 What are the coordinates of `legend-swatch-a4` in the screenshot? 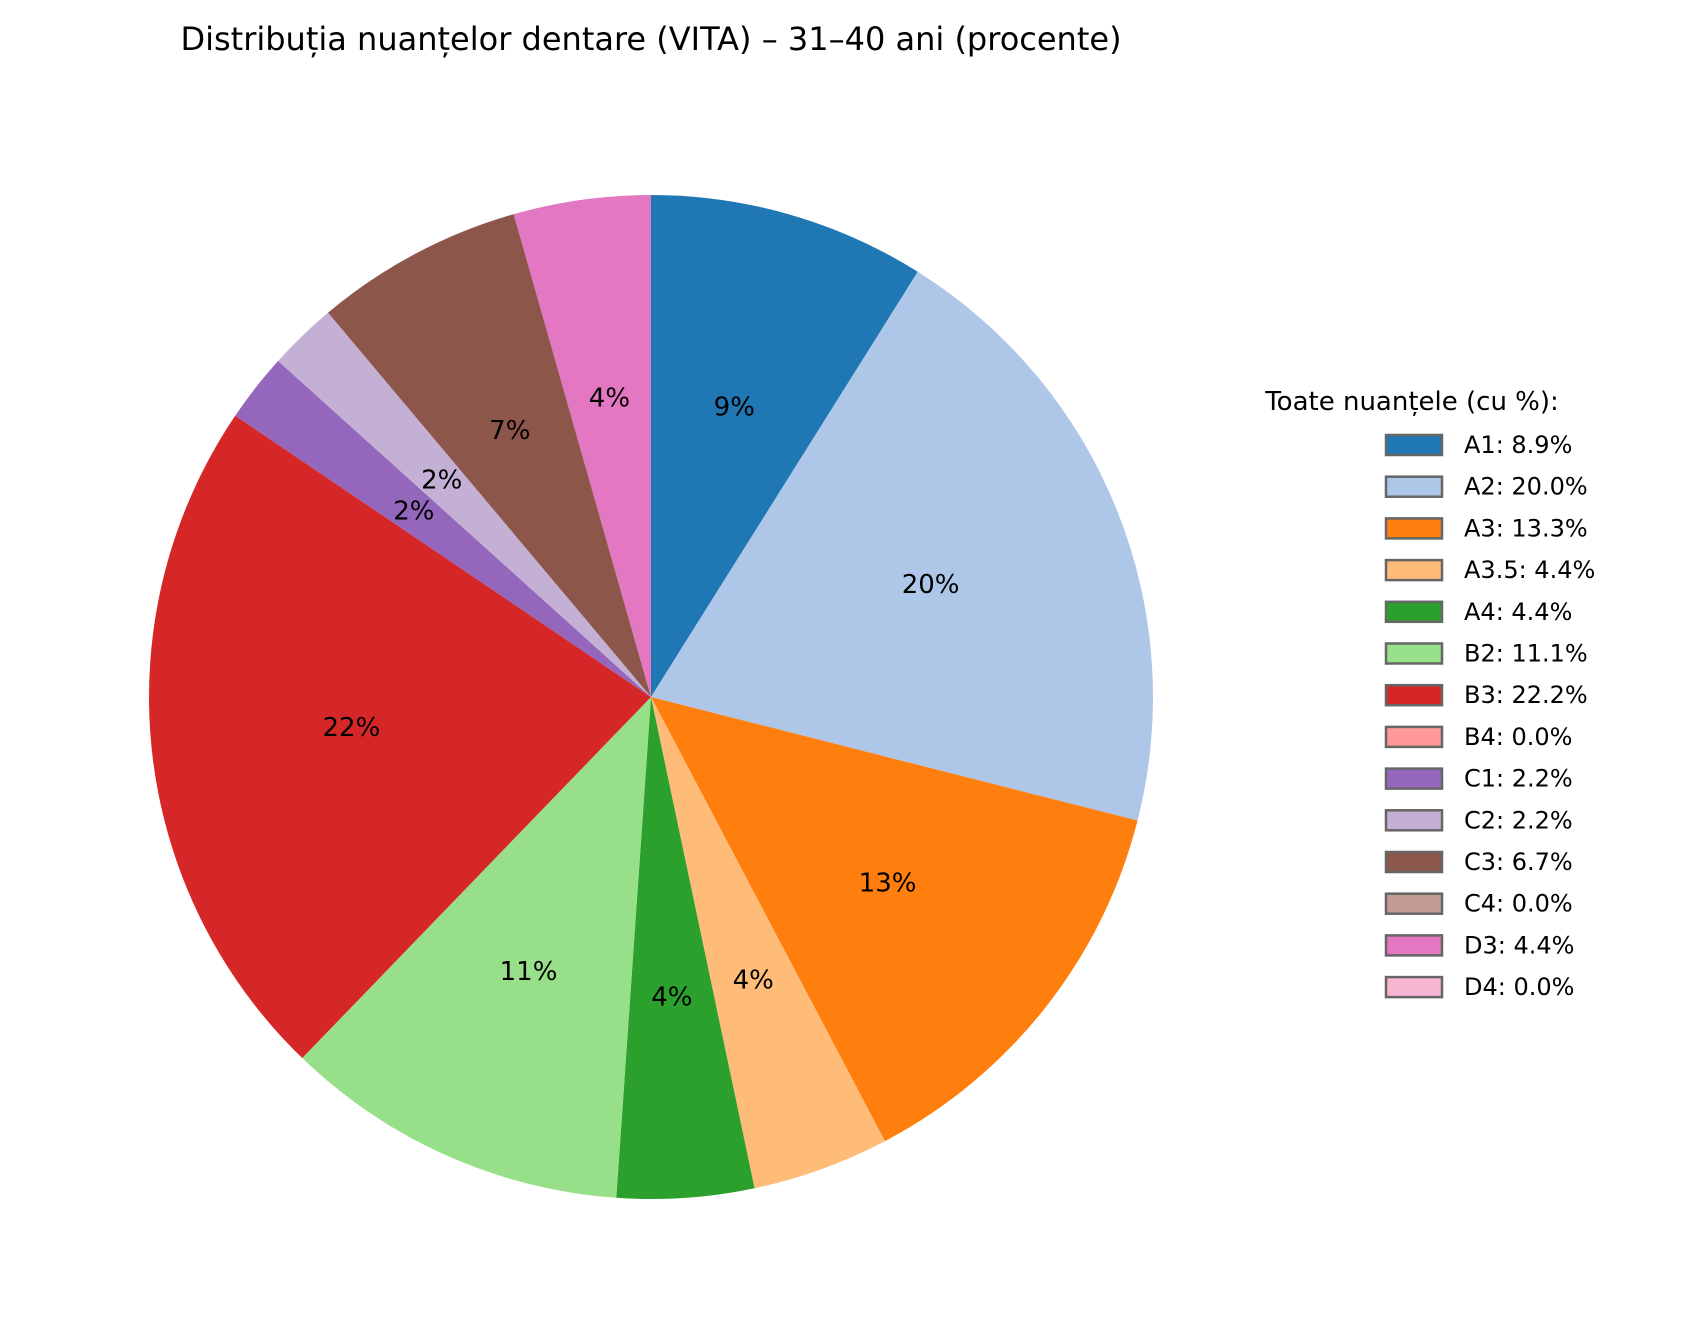 It's located at (1414, 612).